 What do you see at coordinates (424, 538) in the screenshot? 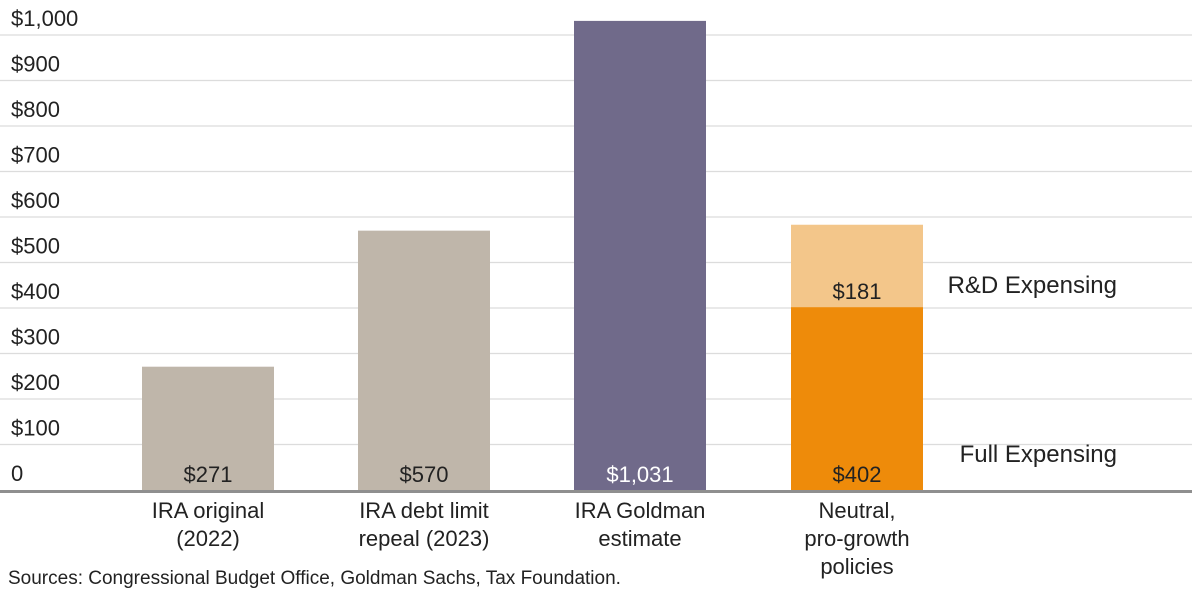
I see `x-category-label: repeal (2023)` at bounding box center [424, 538].